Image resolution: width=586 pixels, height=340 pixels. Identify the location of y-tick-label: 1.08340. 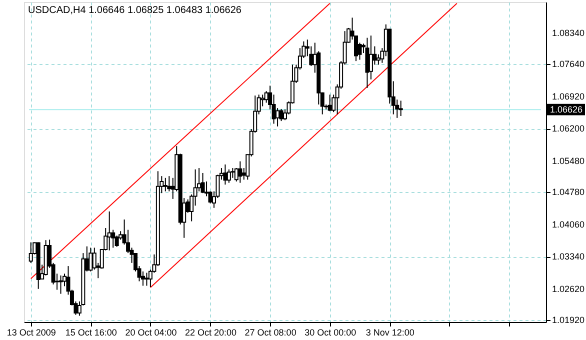
(568, 33).